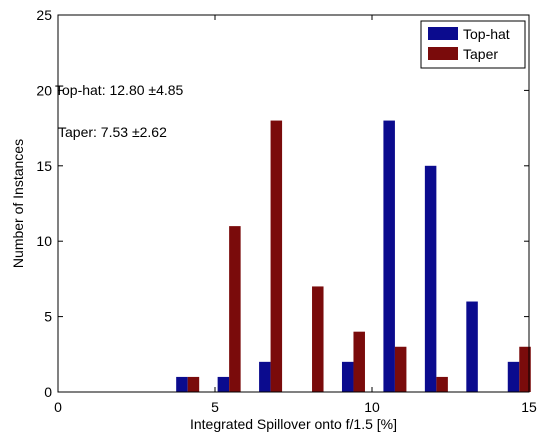 This screenshot has height=439, width=539. What do you see at coordinates (48, 317) in the screenshot?
I see `y-tick-label: 5` at bounding box center [48, 317].